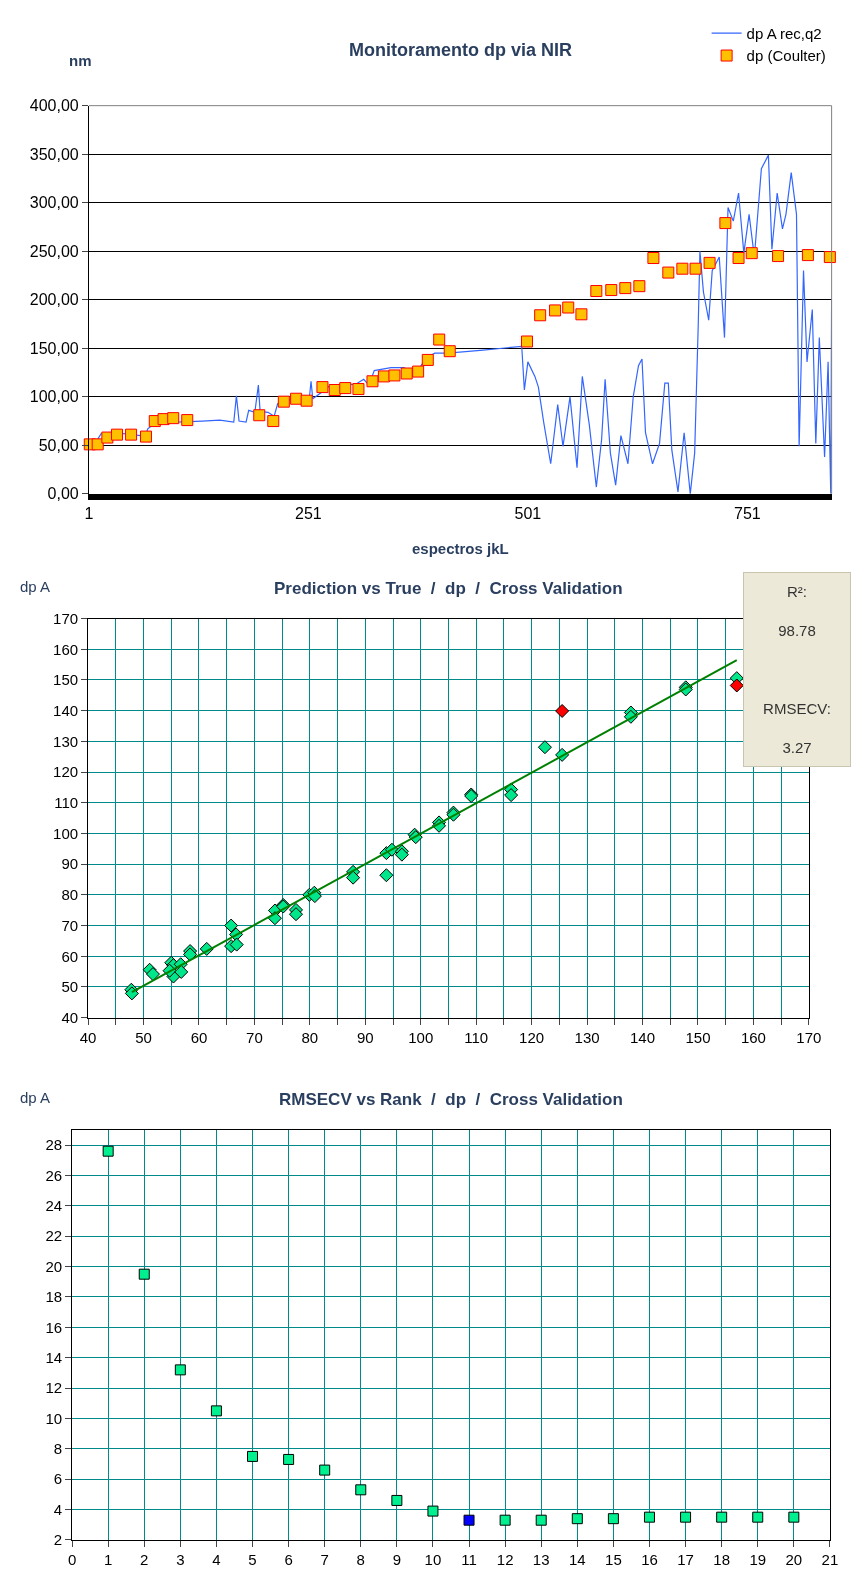 The image size is (864, 1577). I want to click on annotation: RMSECV:, so click(797, 708).